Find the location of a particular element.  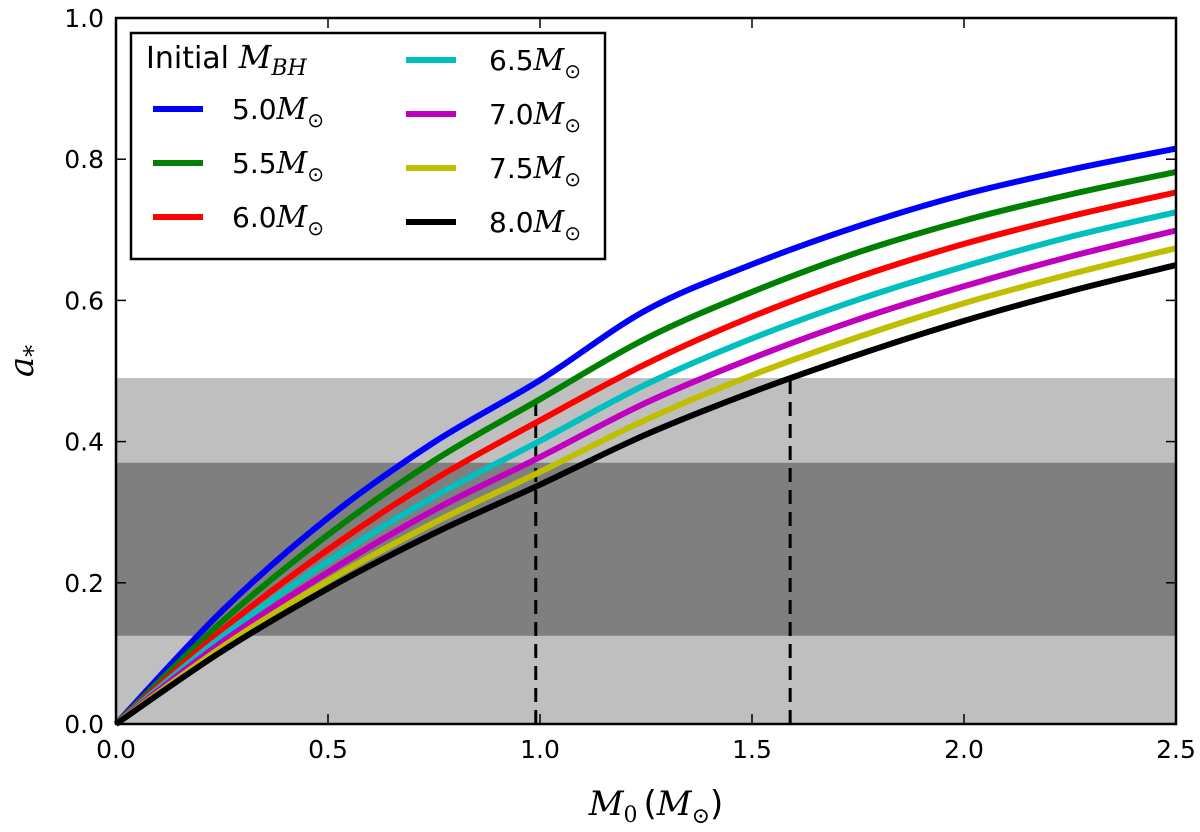

legend-label-7-5: 7.5M⊙ is located at coordinates (535, 171).